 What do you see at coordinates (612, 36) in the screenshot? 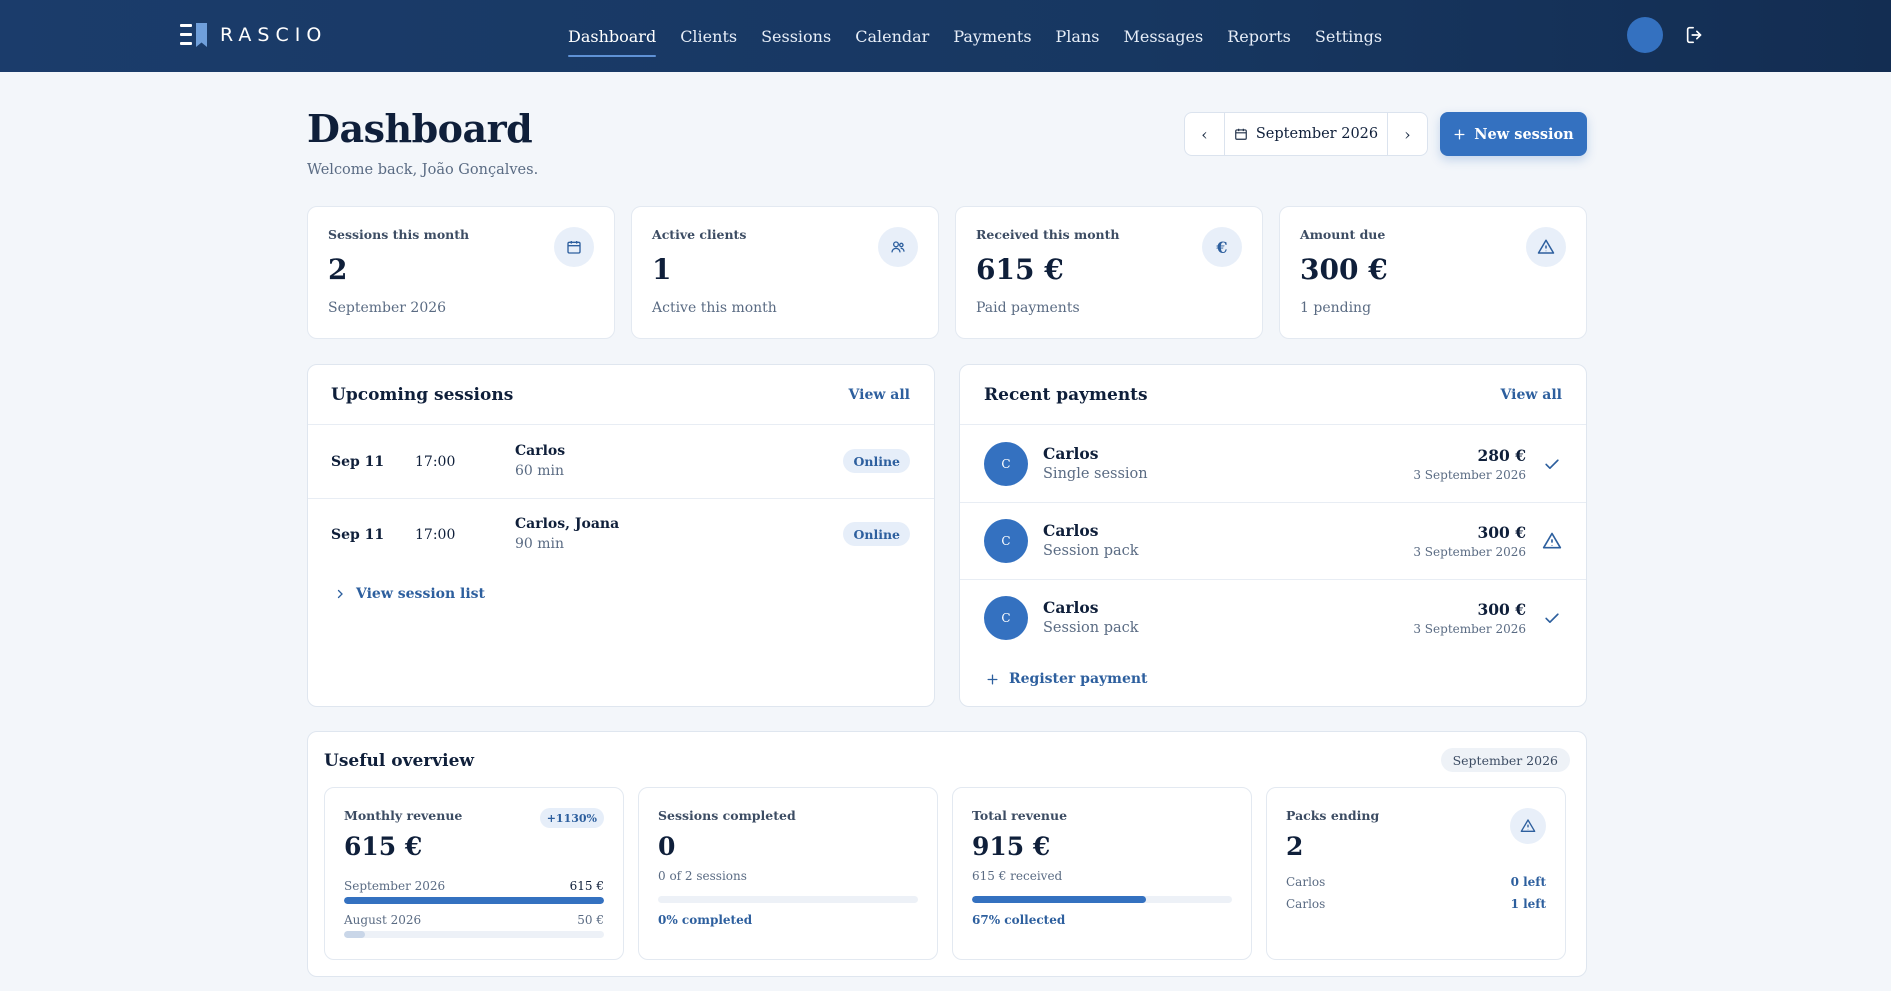
I see `nav-dashboard: Dashboard` at bounding box center [612, 36].